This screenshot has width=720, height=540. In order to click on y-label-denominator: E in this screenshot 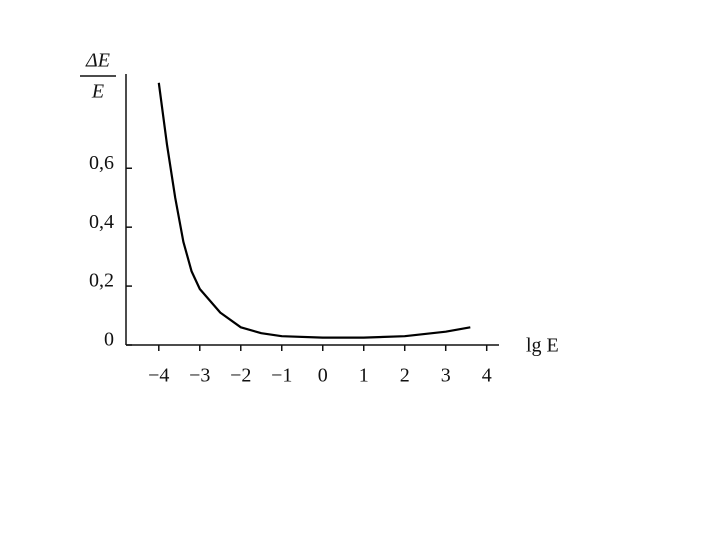, I will do `click(97, 92)`.